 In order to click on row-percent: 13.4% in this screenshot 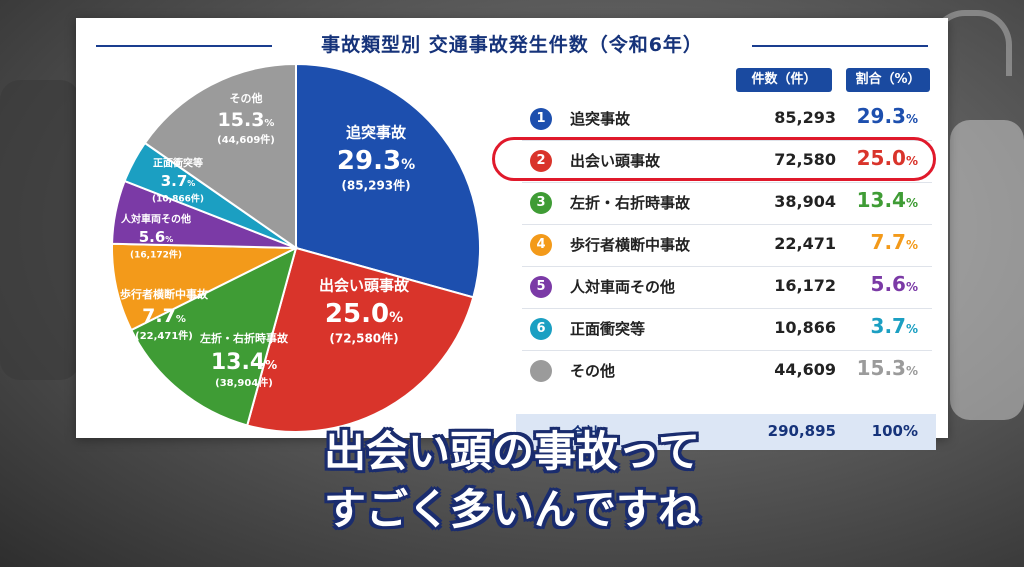, I will do `click(887, 200)`.